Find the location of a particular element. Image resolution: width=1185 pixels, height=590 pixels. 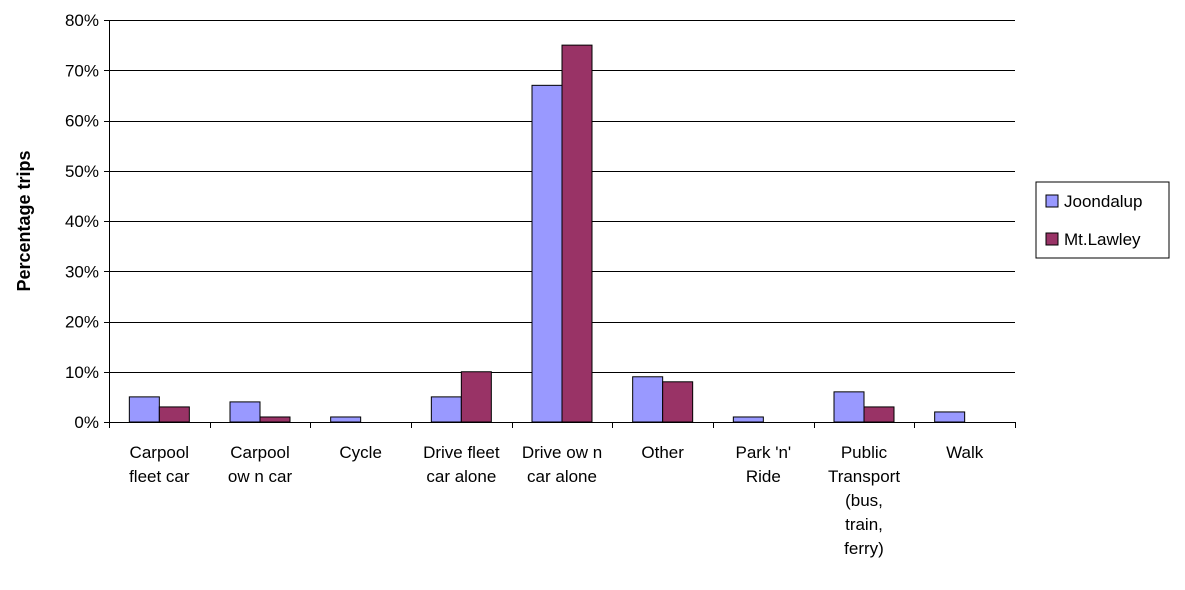

x-tick-label-line: ferry) is located at coordinates (864, 548).